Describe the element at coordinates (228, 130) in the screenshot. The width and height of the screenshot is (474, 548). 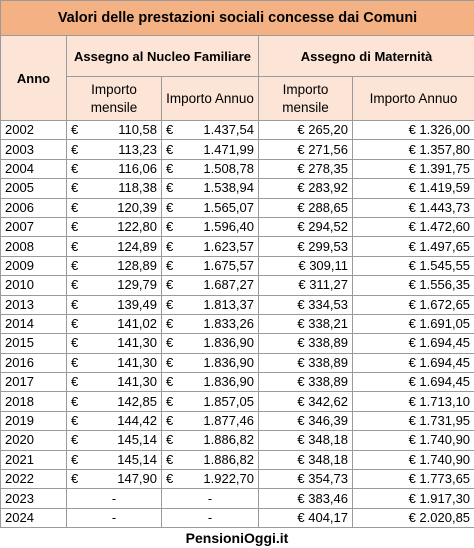
I see `amount: 1.437,54` at that location.